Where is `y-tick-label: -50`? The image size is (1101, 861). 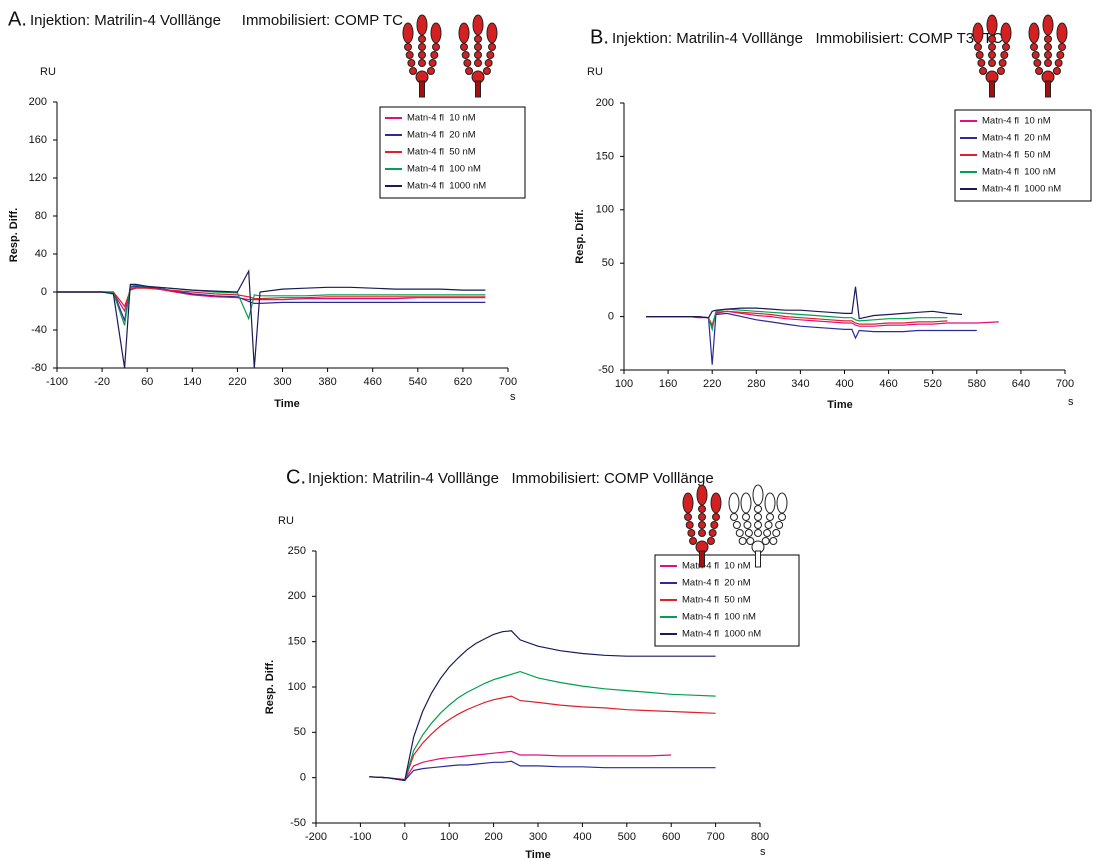 y-tick-label: -50 is located at coordinates (298, 823).